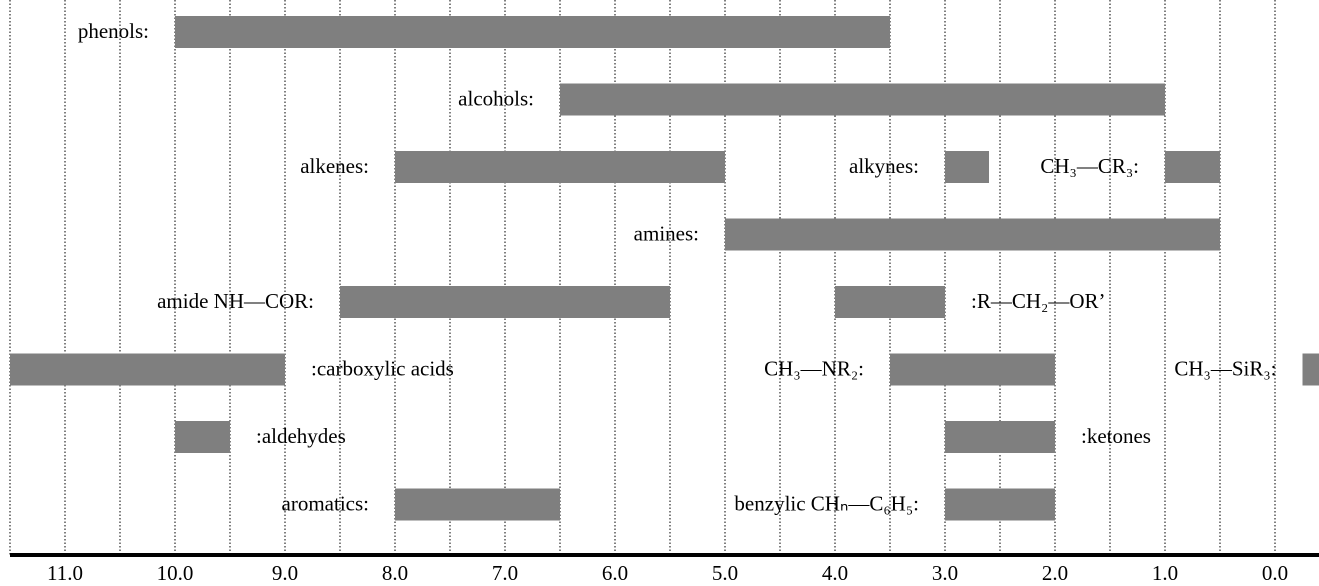 The height and width of the screenshot is (586, 1319). Describe the element at coordinates (395, 573) in the screenshot. I see `x-tick-label: 8.0` at that location.